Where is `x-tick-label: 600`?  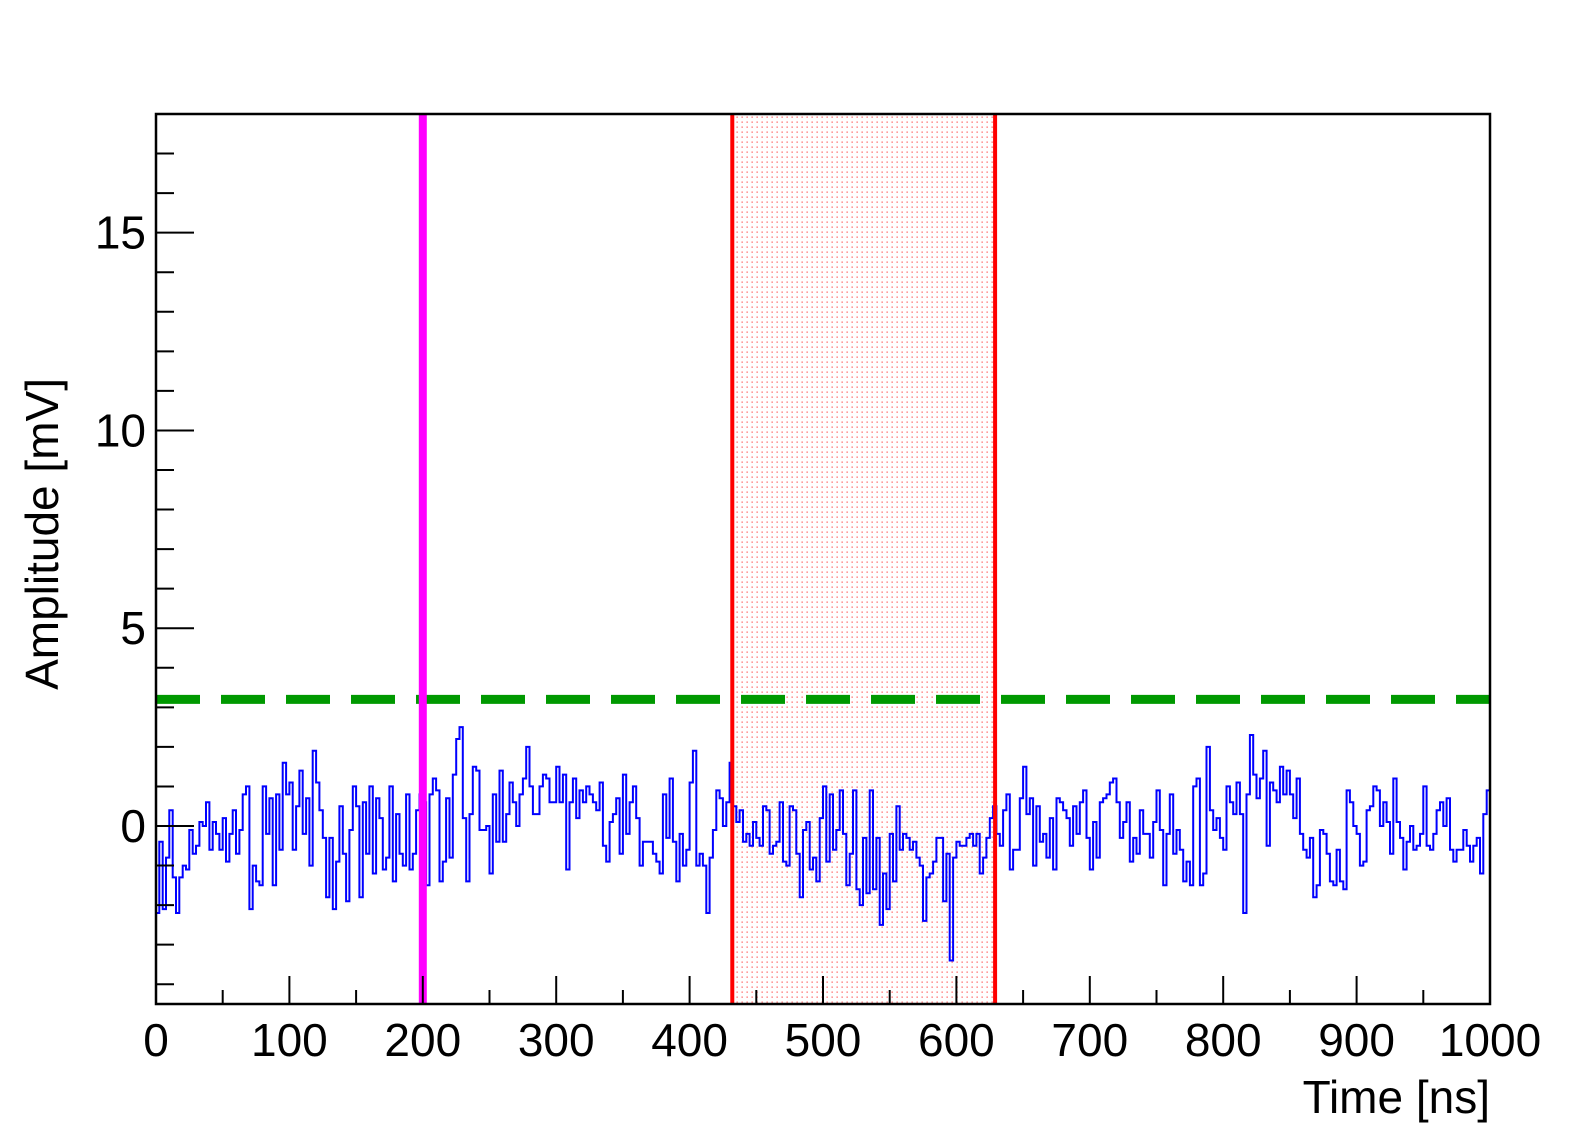 x-tick-label: 600 is located at coordinates (956, 1040).